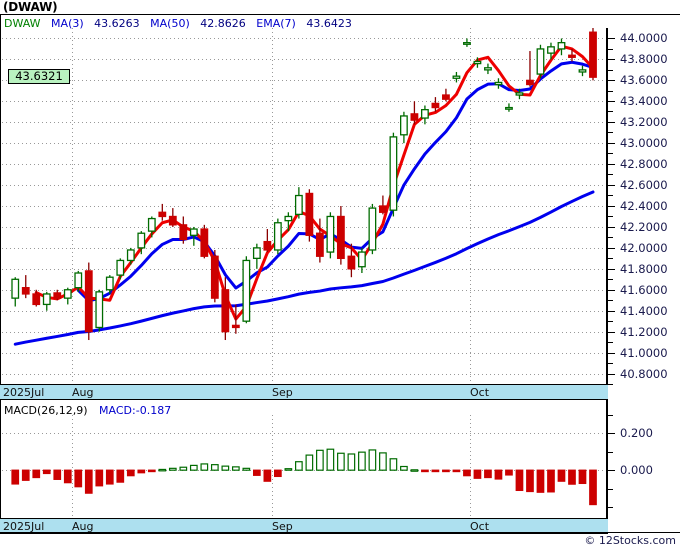 The height and width of the screenshot is (546, 680). Describe the element at coordinates (644, 80) in the screenshot. I see `price-axis-label: 43.6000` at that location.